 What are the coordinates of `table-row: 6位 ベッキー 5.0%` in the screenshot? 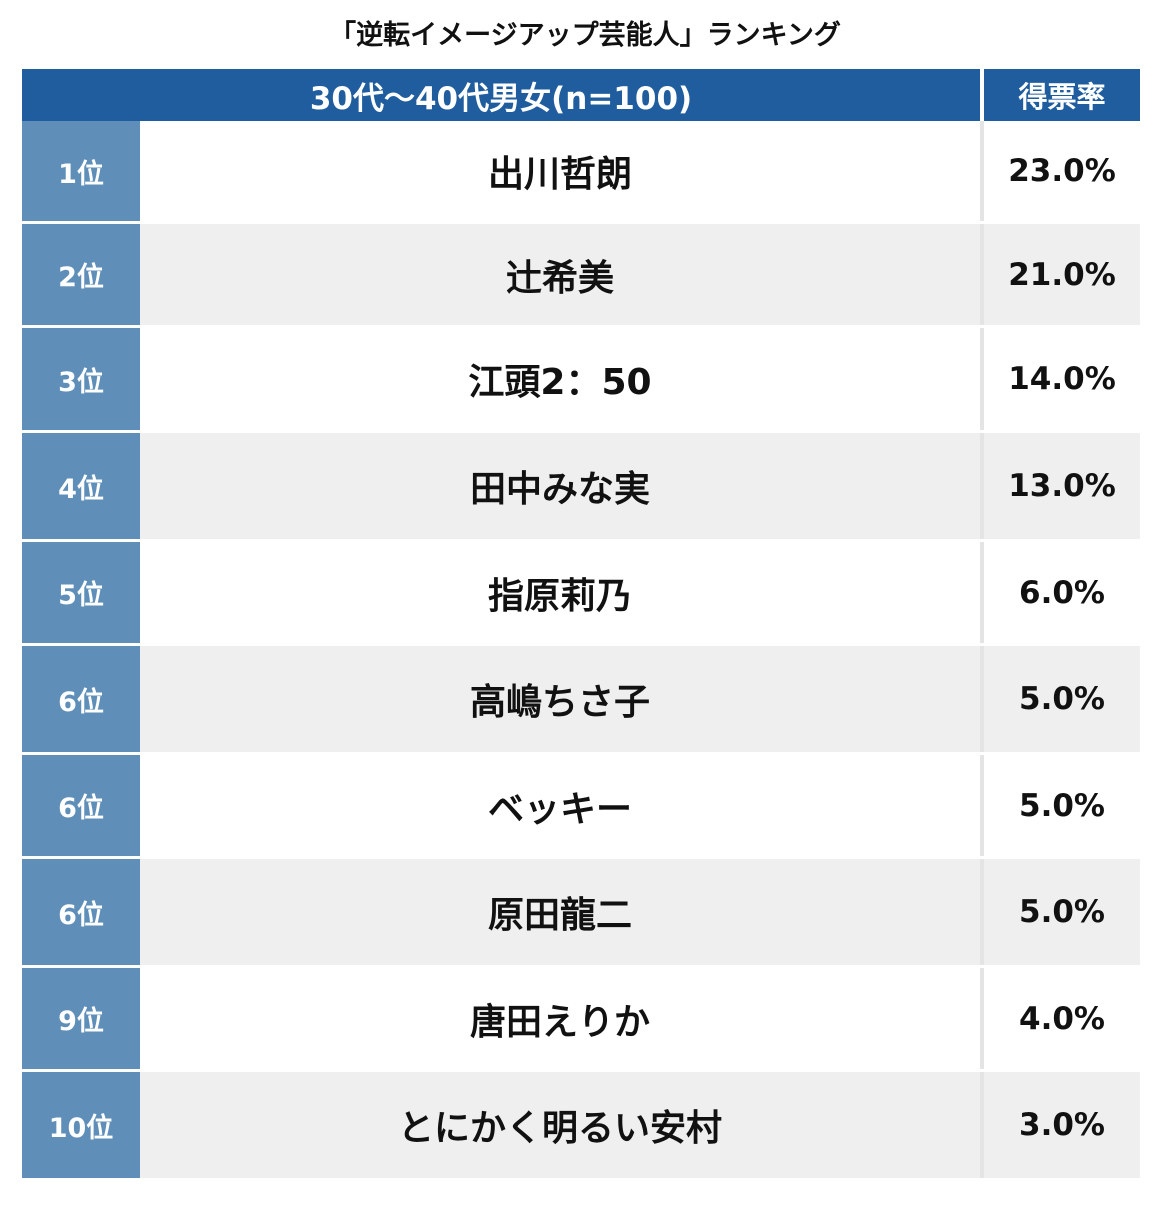 It's located at (581, 804).